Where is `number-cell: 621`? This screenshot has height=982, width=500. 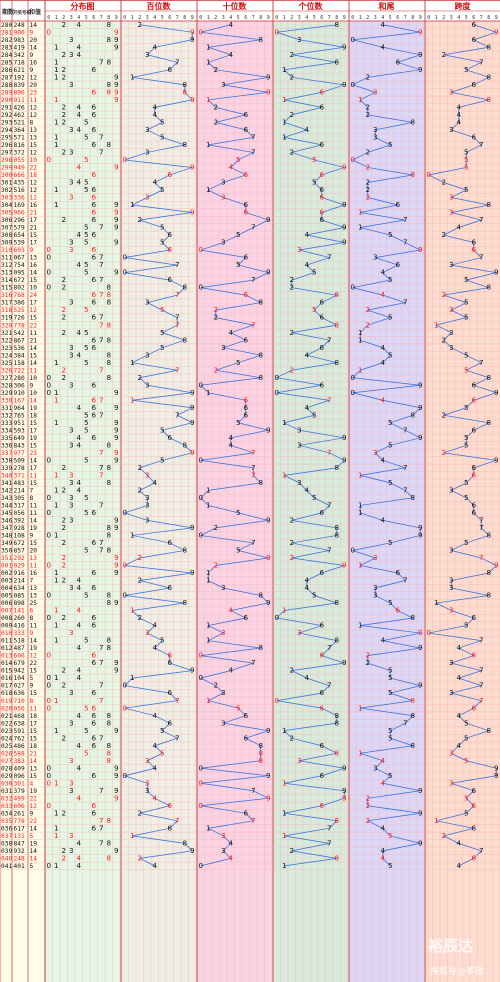 number-cell: 621 is located at coordinates (19, 70).